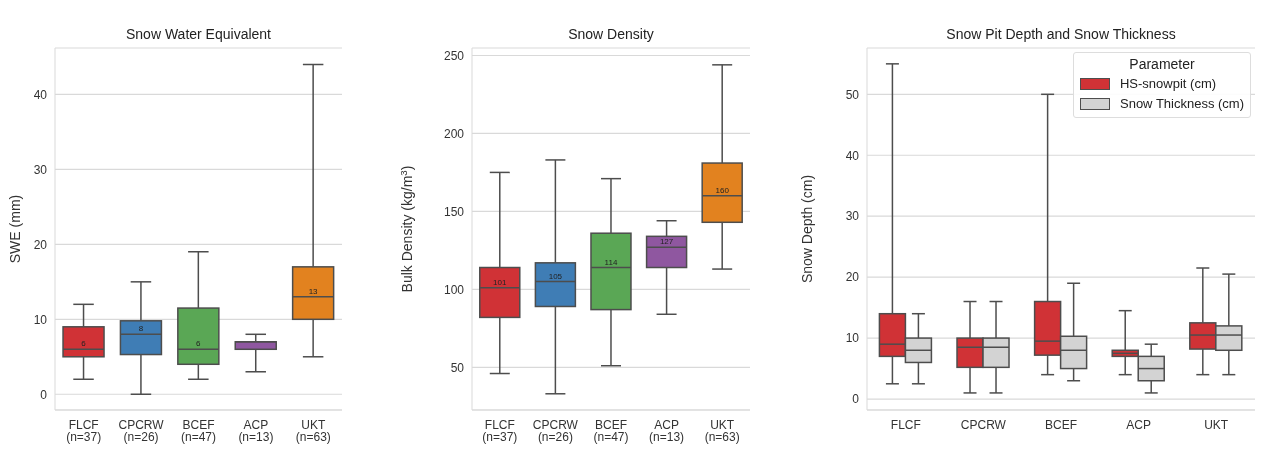  Describe the element at coordinates (555, 276) in the screenshot. I see `text: 105` at that location.